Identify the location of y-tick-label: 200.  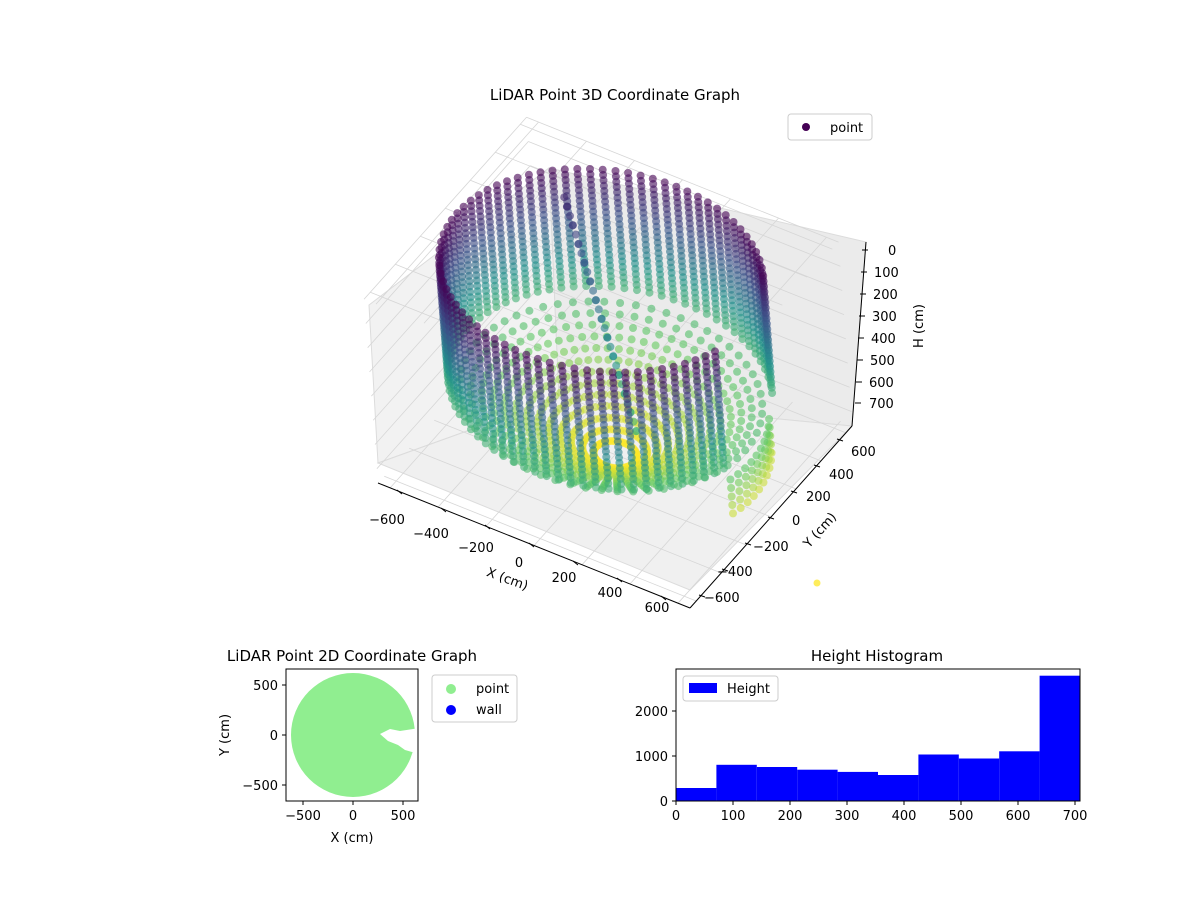
(818, 497).